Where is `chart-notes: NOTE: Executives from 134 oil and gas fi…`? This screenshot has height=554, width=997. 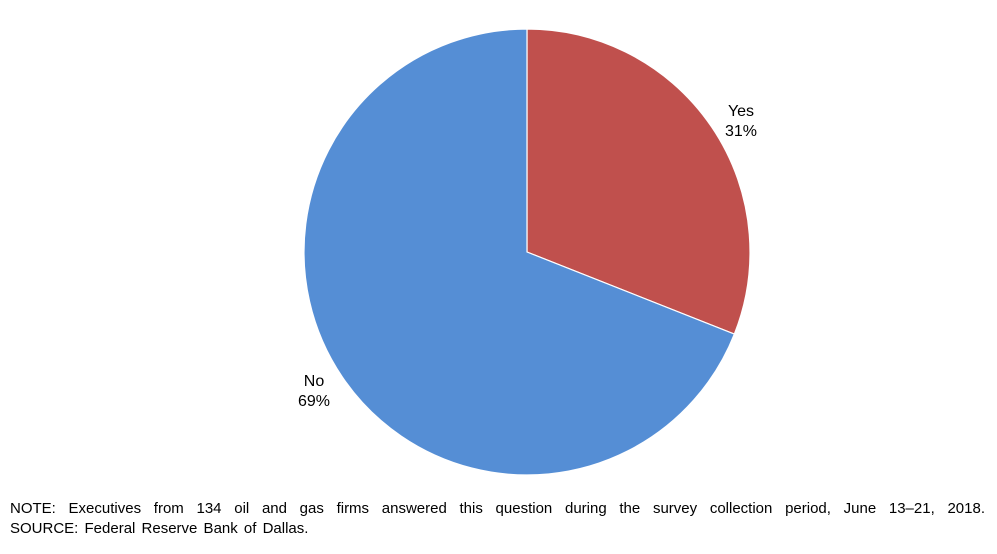 chart-notes: NOTE: Executives from 134 oil and gas fi… is located at coordinates (497, 519).